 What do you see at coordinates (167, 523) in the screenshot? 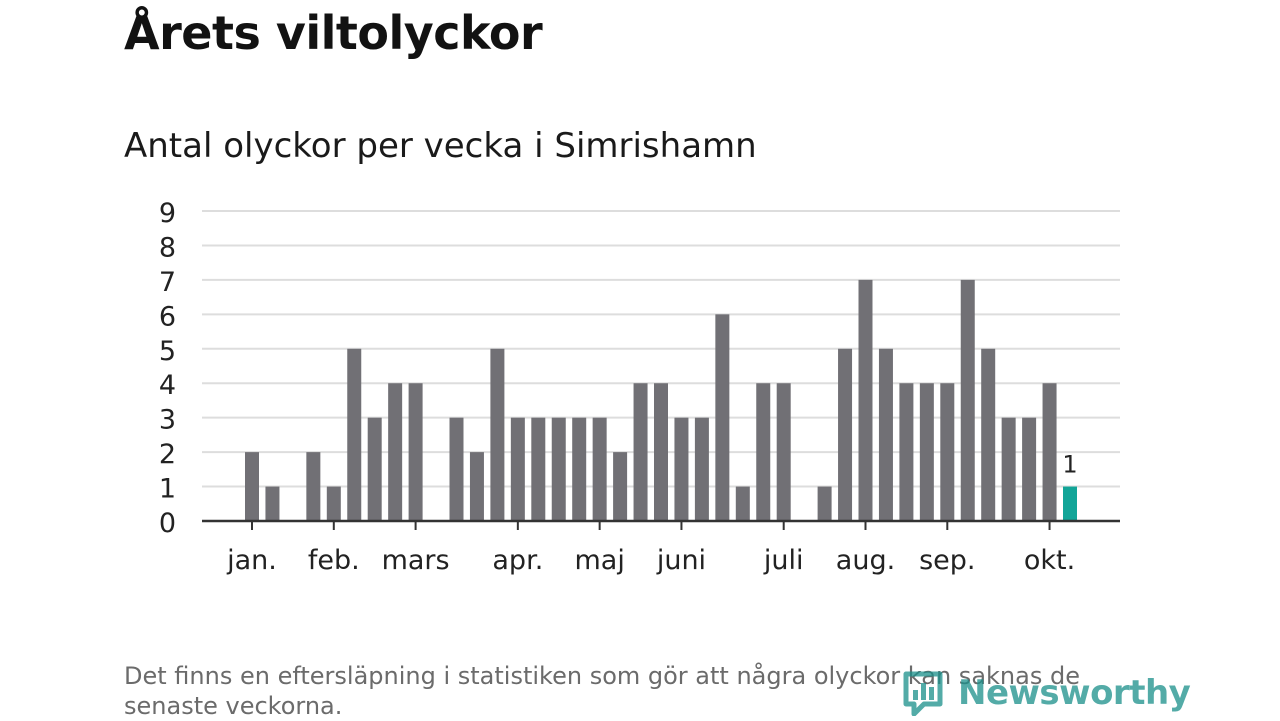
I see `y-tick-label-0: 0` at bounding box center [167, 523].